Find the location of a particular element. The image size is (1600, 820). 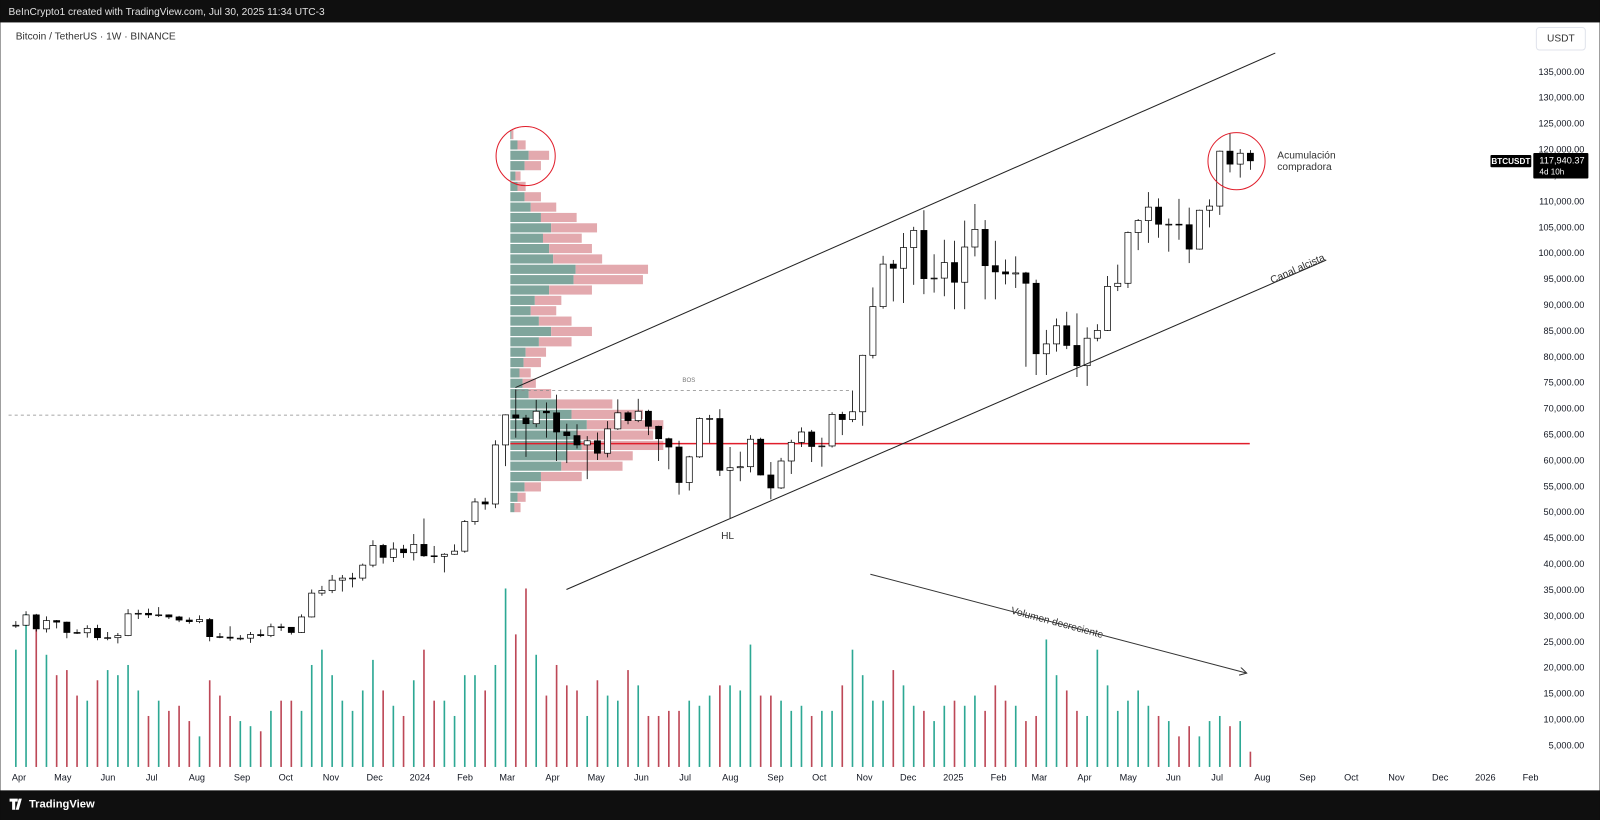

volume-arrow is located at coordinates (1058, 623).